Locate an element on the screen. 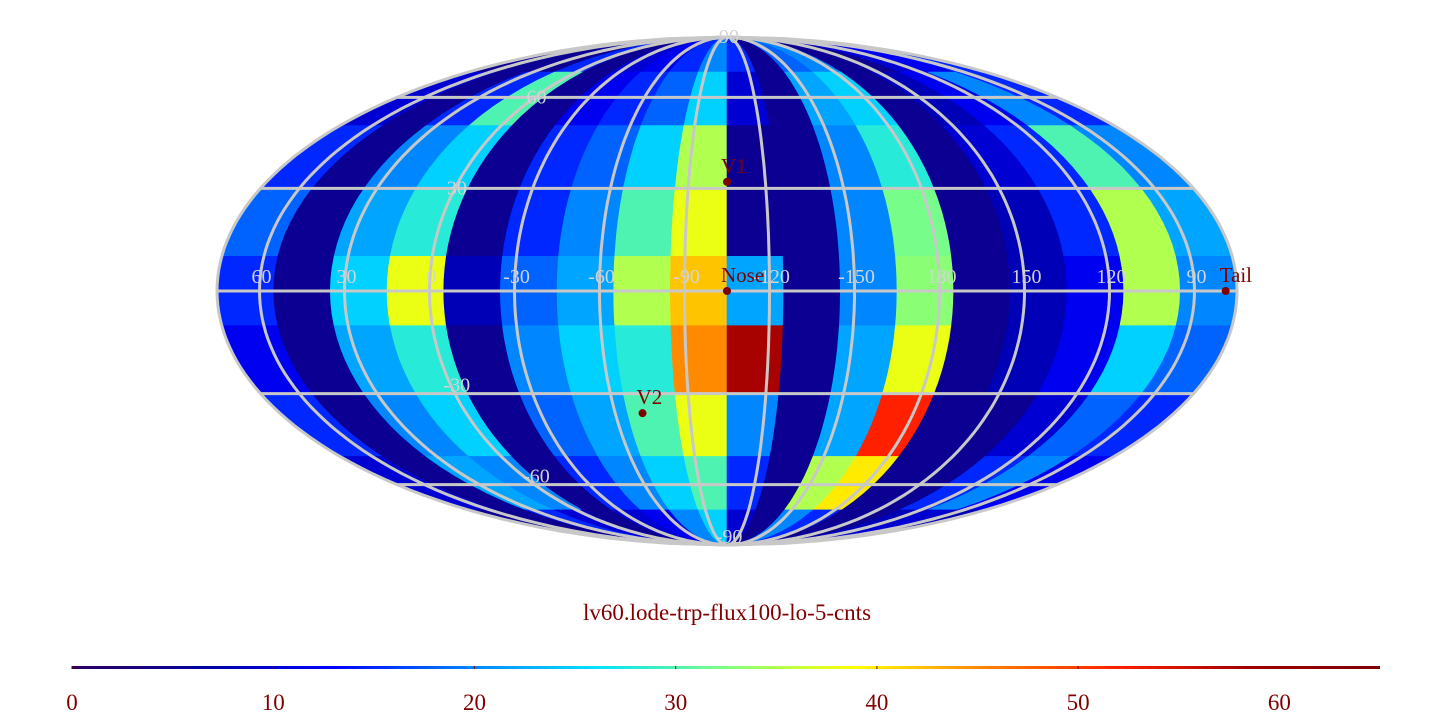 Image resolution: width=1452 pixels, height=728 pixels. meridian-label: 0 is located at coordinates (432, 277).